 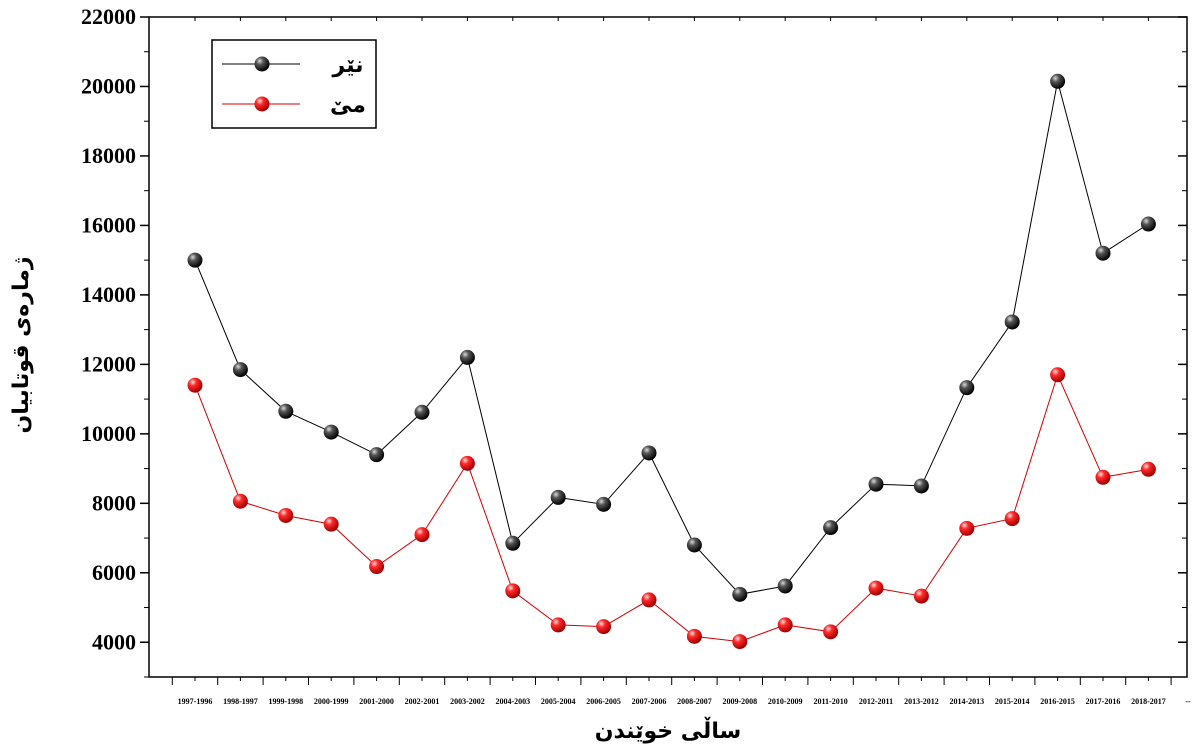 What do you see at coordinates (108, 16) in the screenshot?
I see `y-tick-label: 22000` at bounding box center [108, 16].